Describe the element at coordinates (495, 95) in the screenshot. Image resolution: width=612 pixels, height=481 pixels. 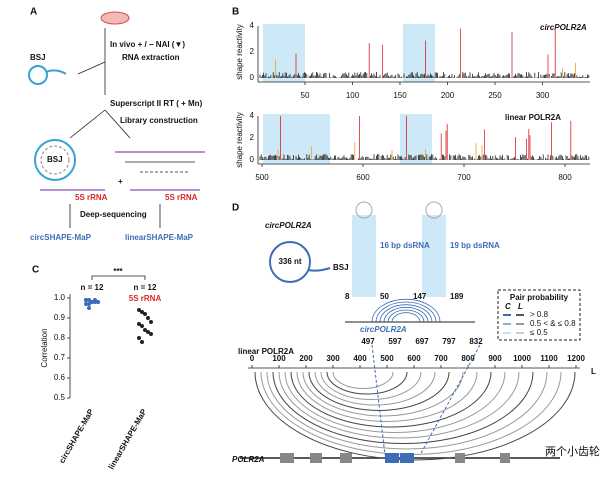
I see `x-tick-label: 250` at that location.